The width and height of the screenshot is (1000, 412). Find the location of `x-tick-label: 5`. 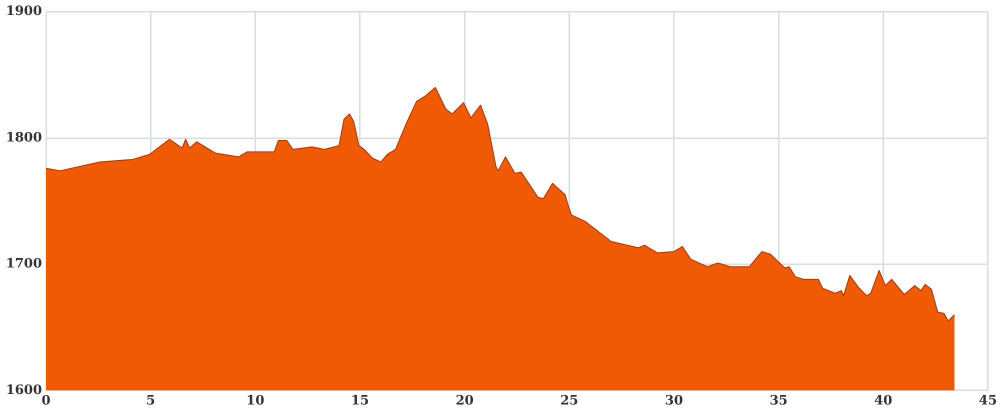

x-tick-label: 5 is located at coordinates (151, 401).